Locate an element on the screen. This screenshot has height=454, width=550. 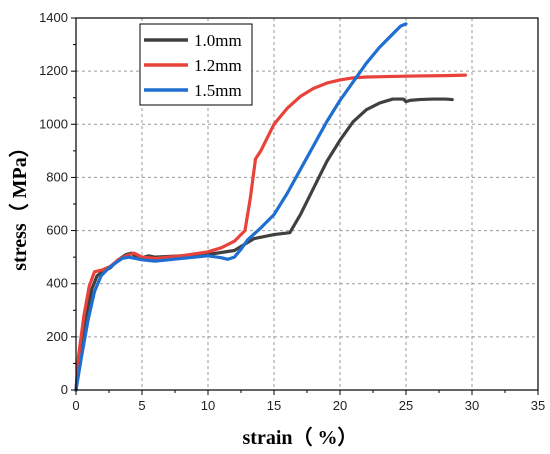
y-tick-label: 200 is located at coordinates (57, 336).